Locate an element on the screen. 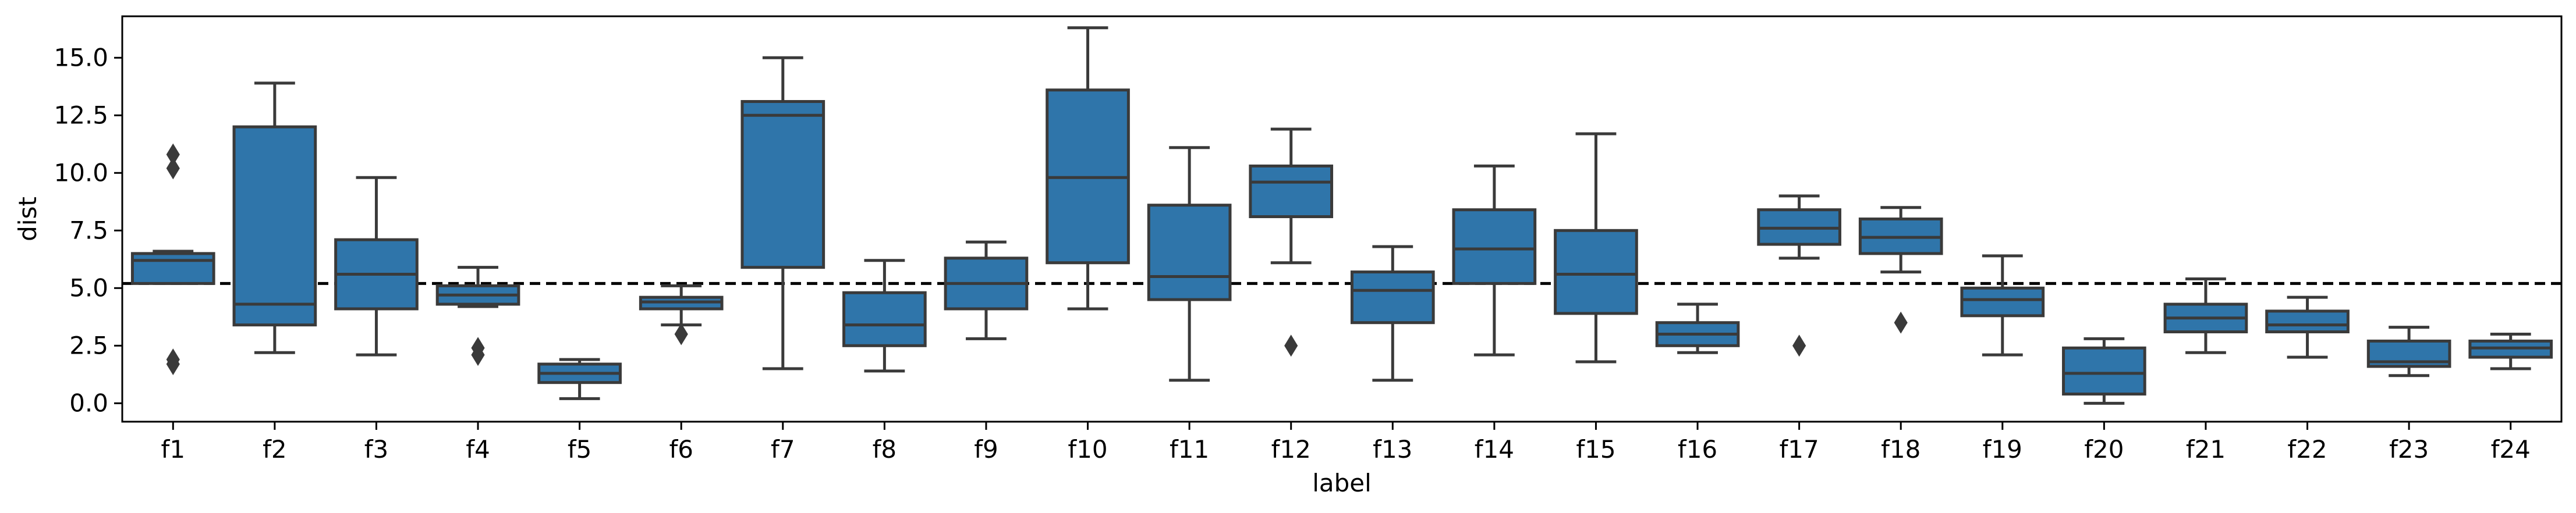 This screenshot has width=2576, height=513. x-tick-label: f10 is located at coordinates (1087, 449).